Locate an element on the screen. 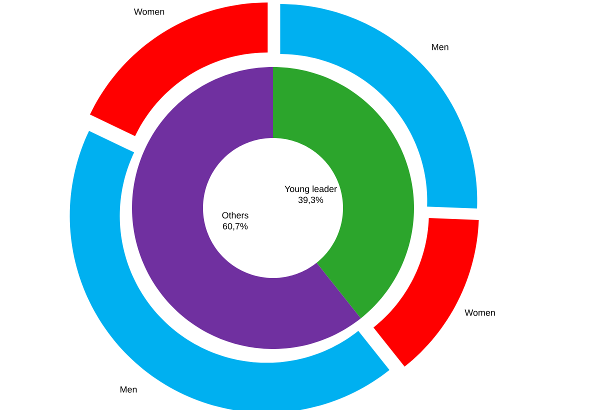  slice-label: Young leader is located at coordinates (310, 190).